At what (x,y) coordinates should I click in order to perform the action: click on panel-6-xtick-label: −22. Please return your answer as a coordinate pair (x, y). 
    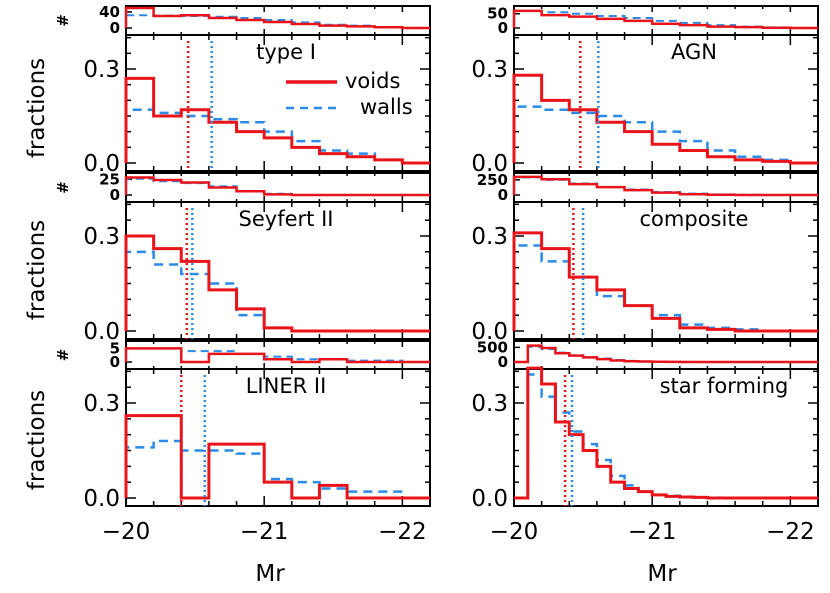
    Looking at the image, I should click on (790, 532).